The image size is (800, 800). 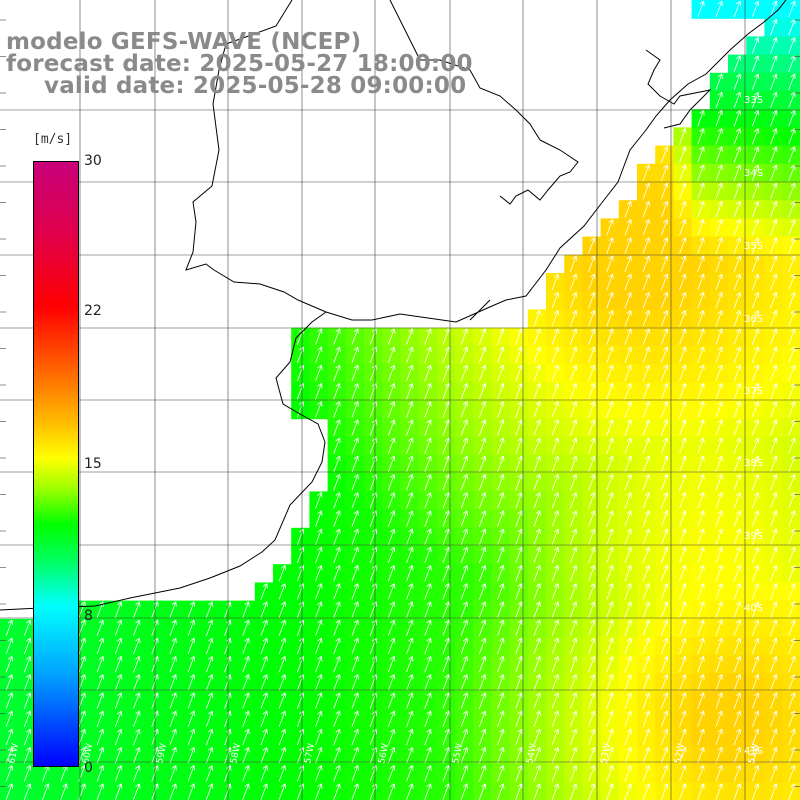 I want to click on longitude-label: 59W, so click(x=162, y=754).